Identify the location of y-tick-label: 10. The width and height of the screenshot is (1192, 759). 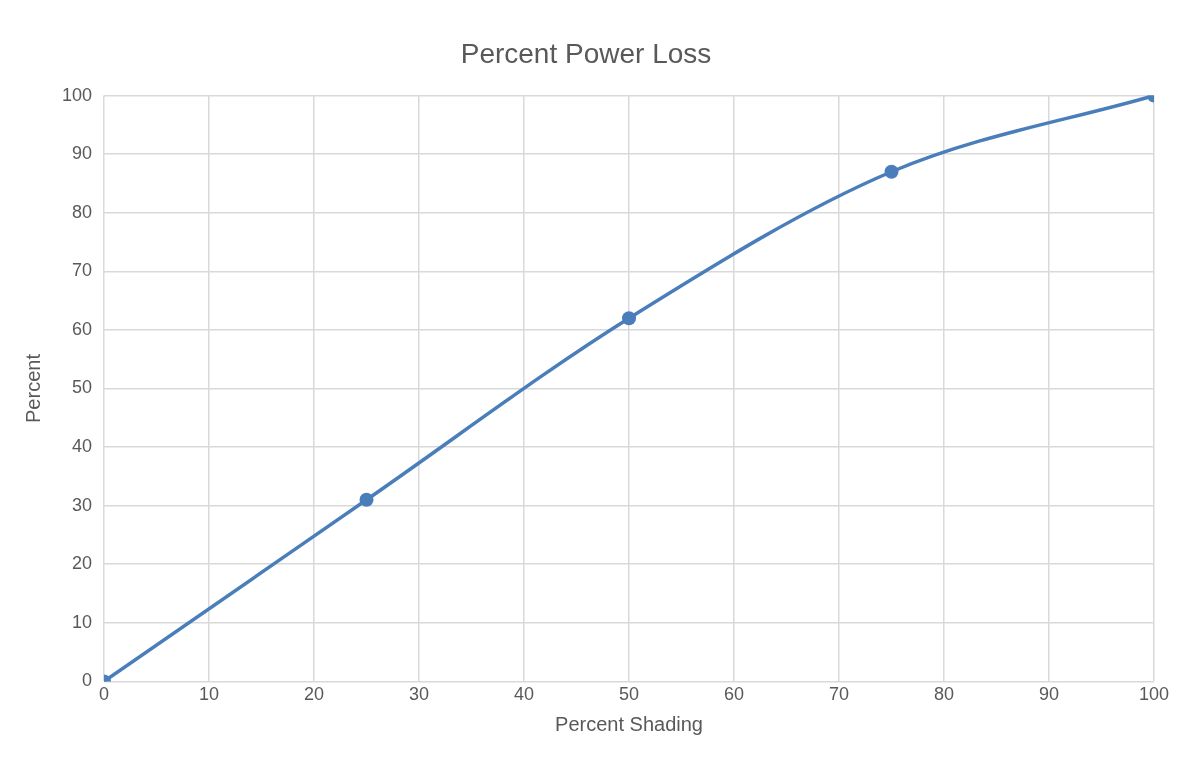
(82, 621).